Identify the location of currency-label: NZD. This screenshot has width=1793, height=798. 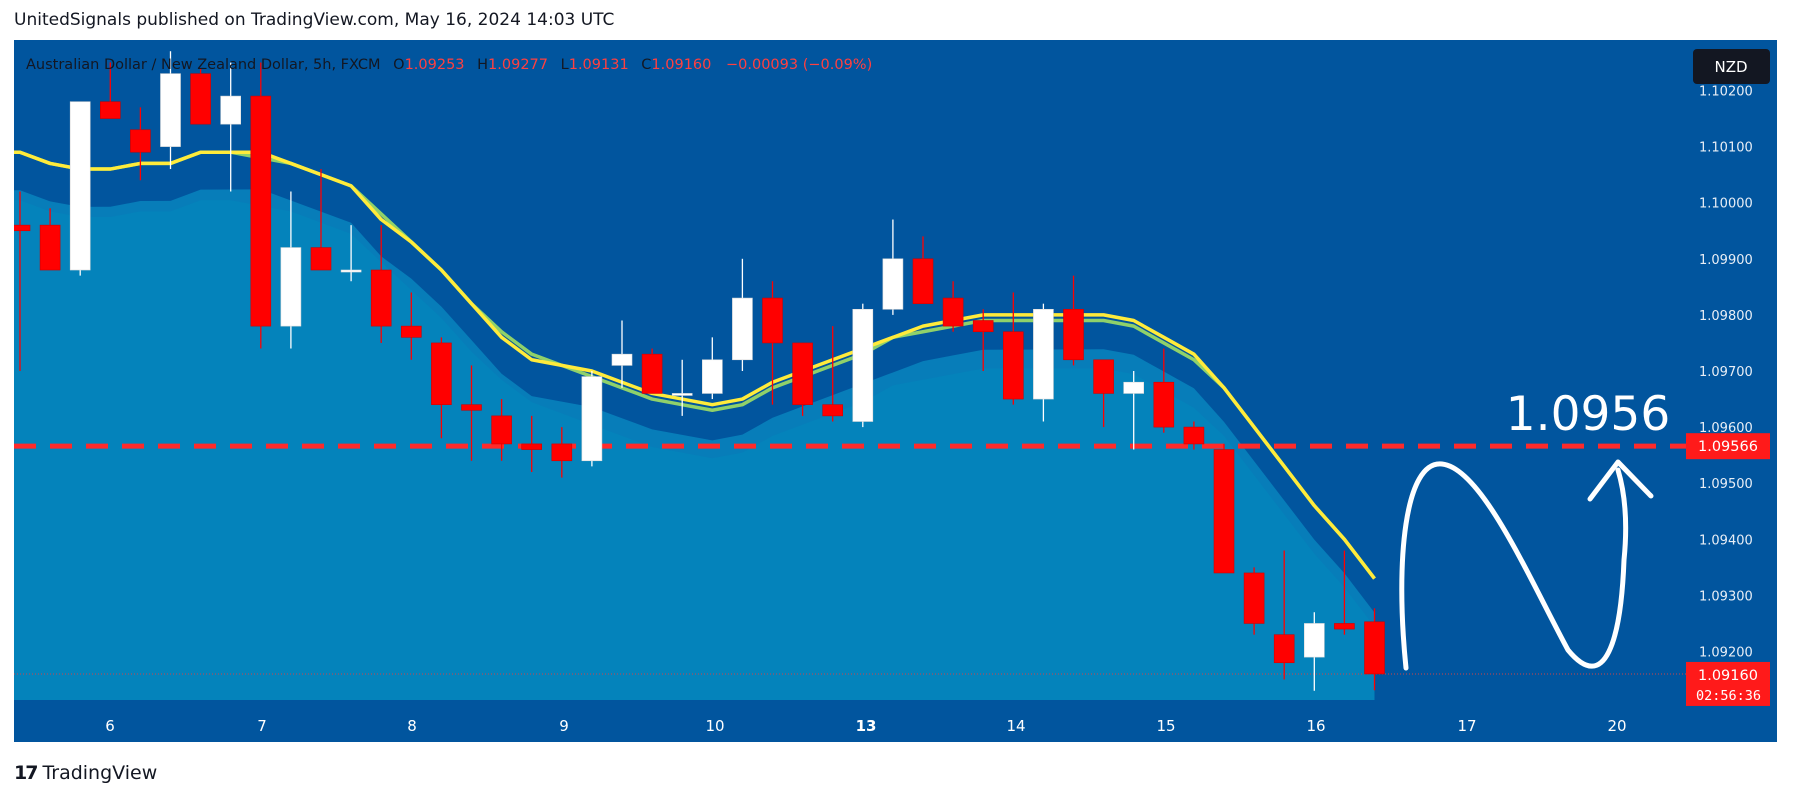
(1730, 67).